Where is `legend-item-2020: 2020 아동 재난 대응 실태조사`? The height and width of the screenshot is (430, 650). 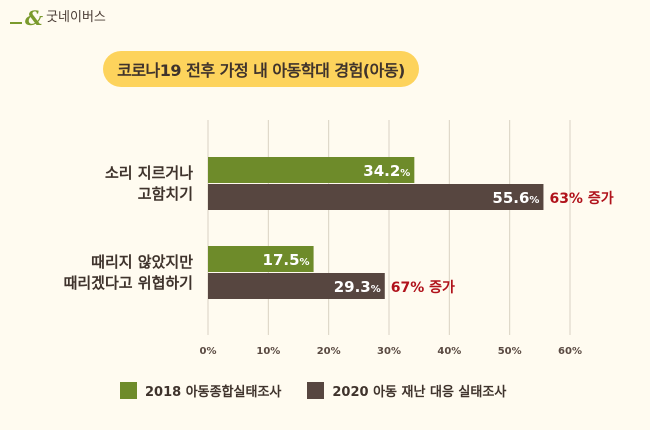 legend-item-2020: 2020 아동 재난 대응 실태조사 is located at coordinates (406, 390).